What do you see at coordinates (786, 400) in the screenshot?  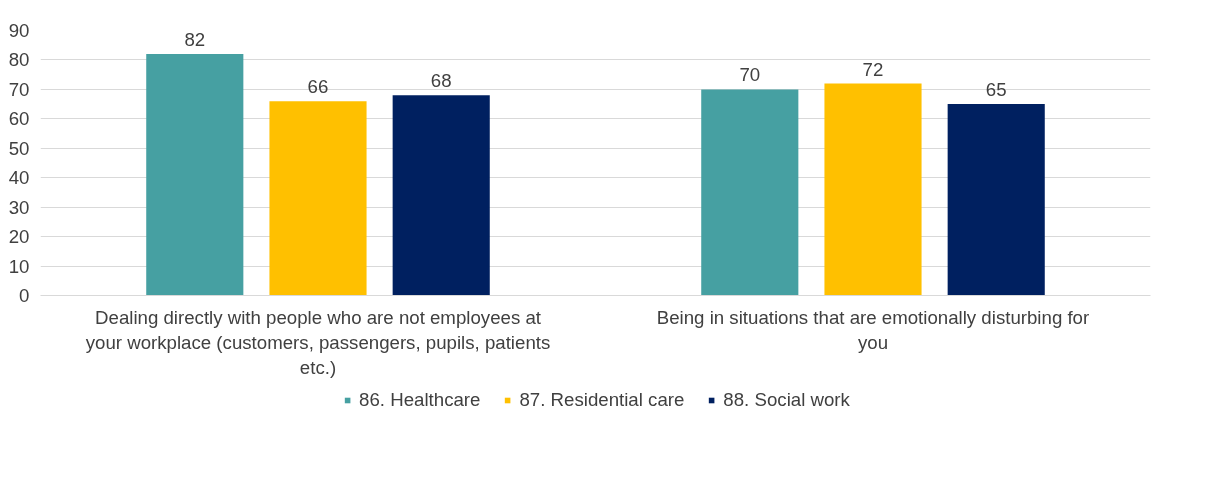 I see `legend-label: 88. Social work` at bounding box center [786, 400].